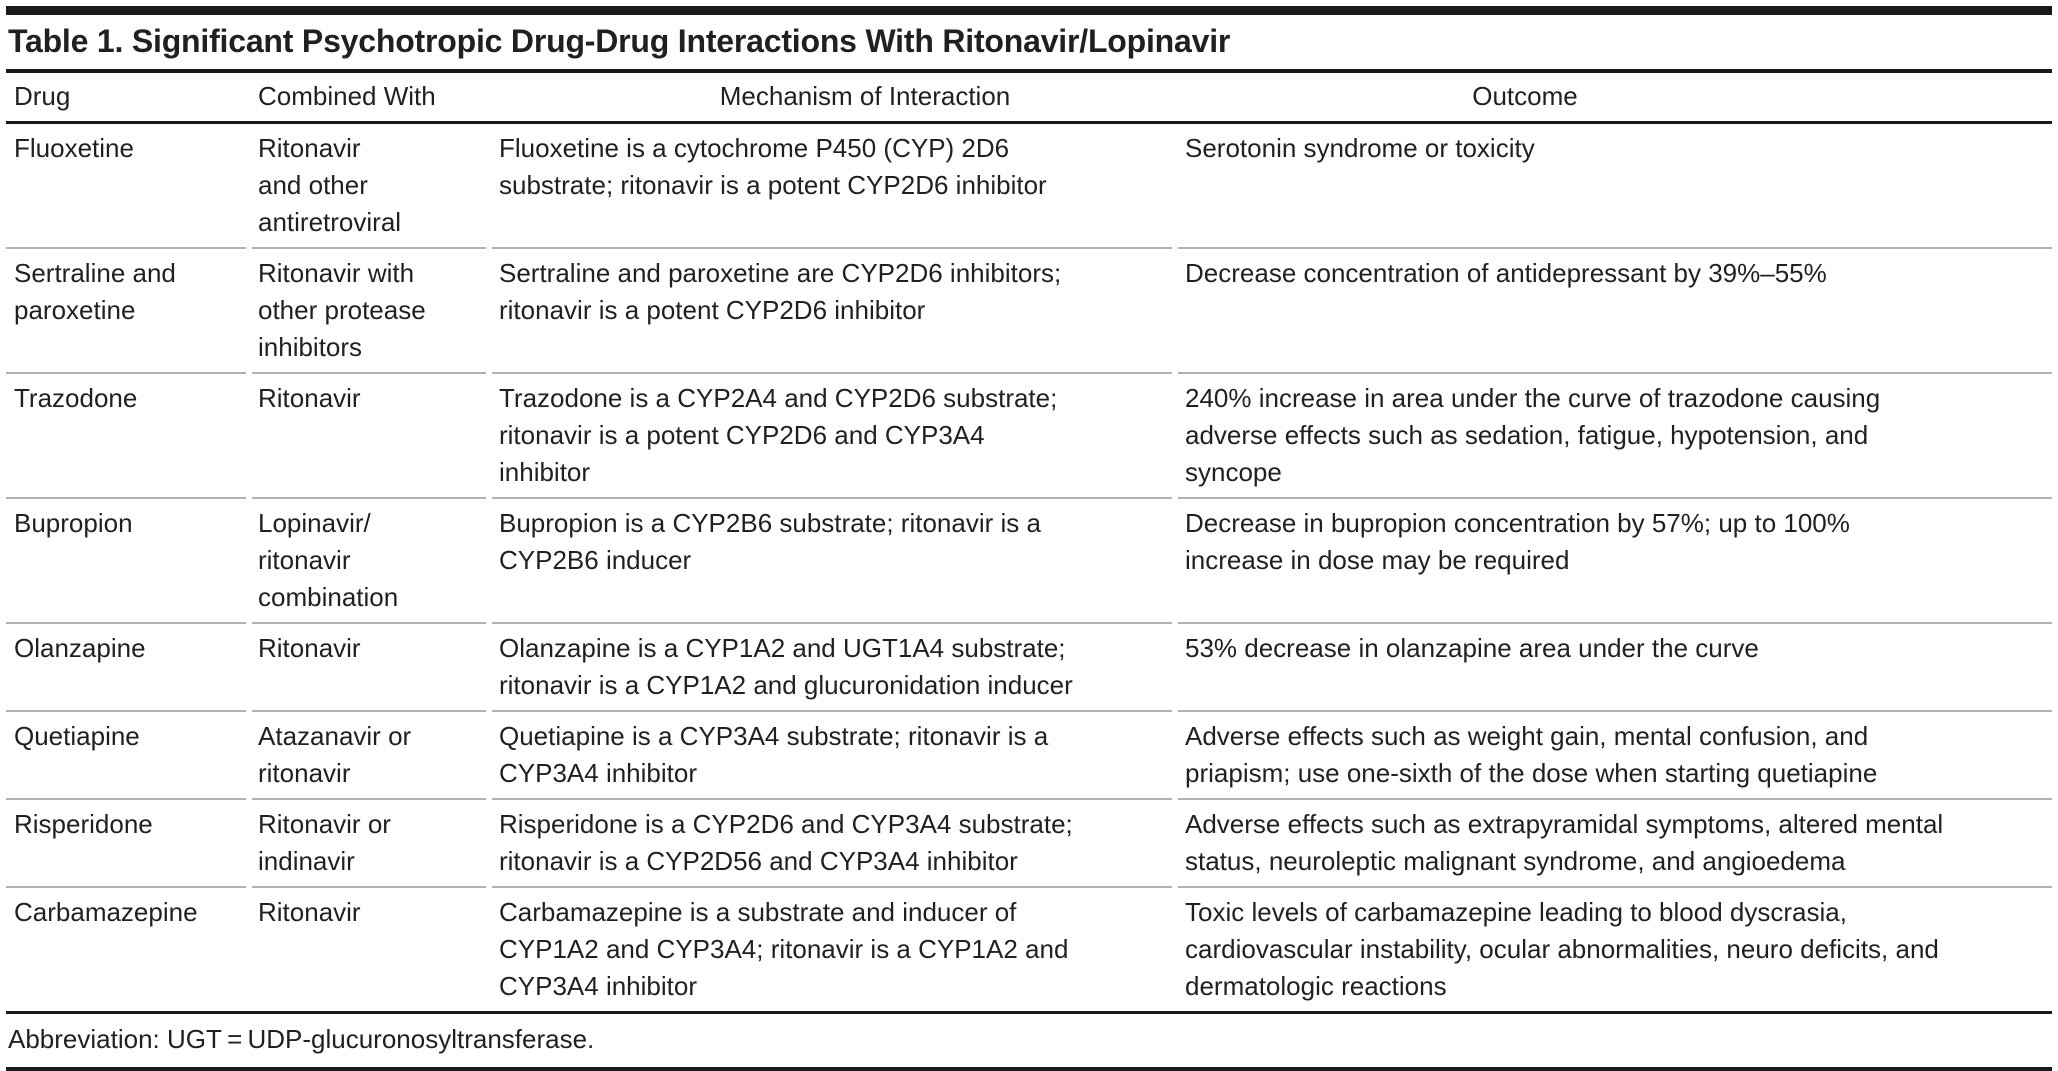  I want to click on cell-drug: Olanzapine, so click(126, 668).